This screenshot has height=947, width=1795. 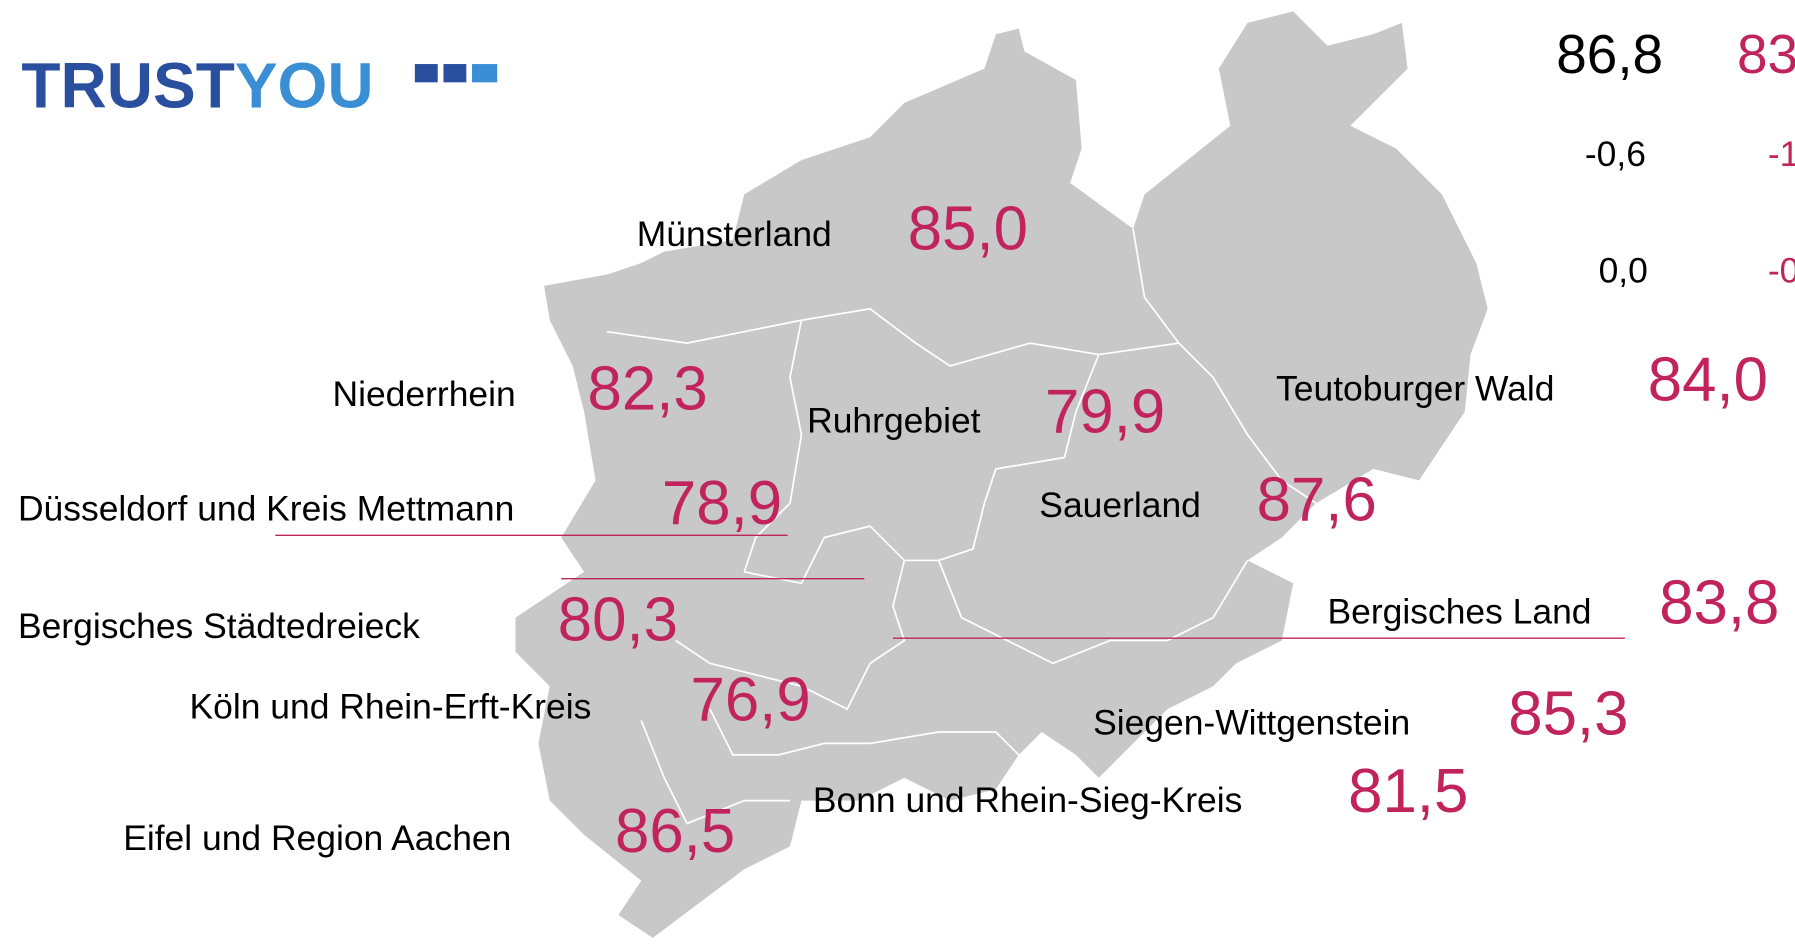 What do you see at coordinates (127, 86) in the screenshot?
I see `logo-part: TRUST` at bounding box center [127, 86].